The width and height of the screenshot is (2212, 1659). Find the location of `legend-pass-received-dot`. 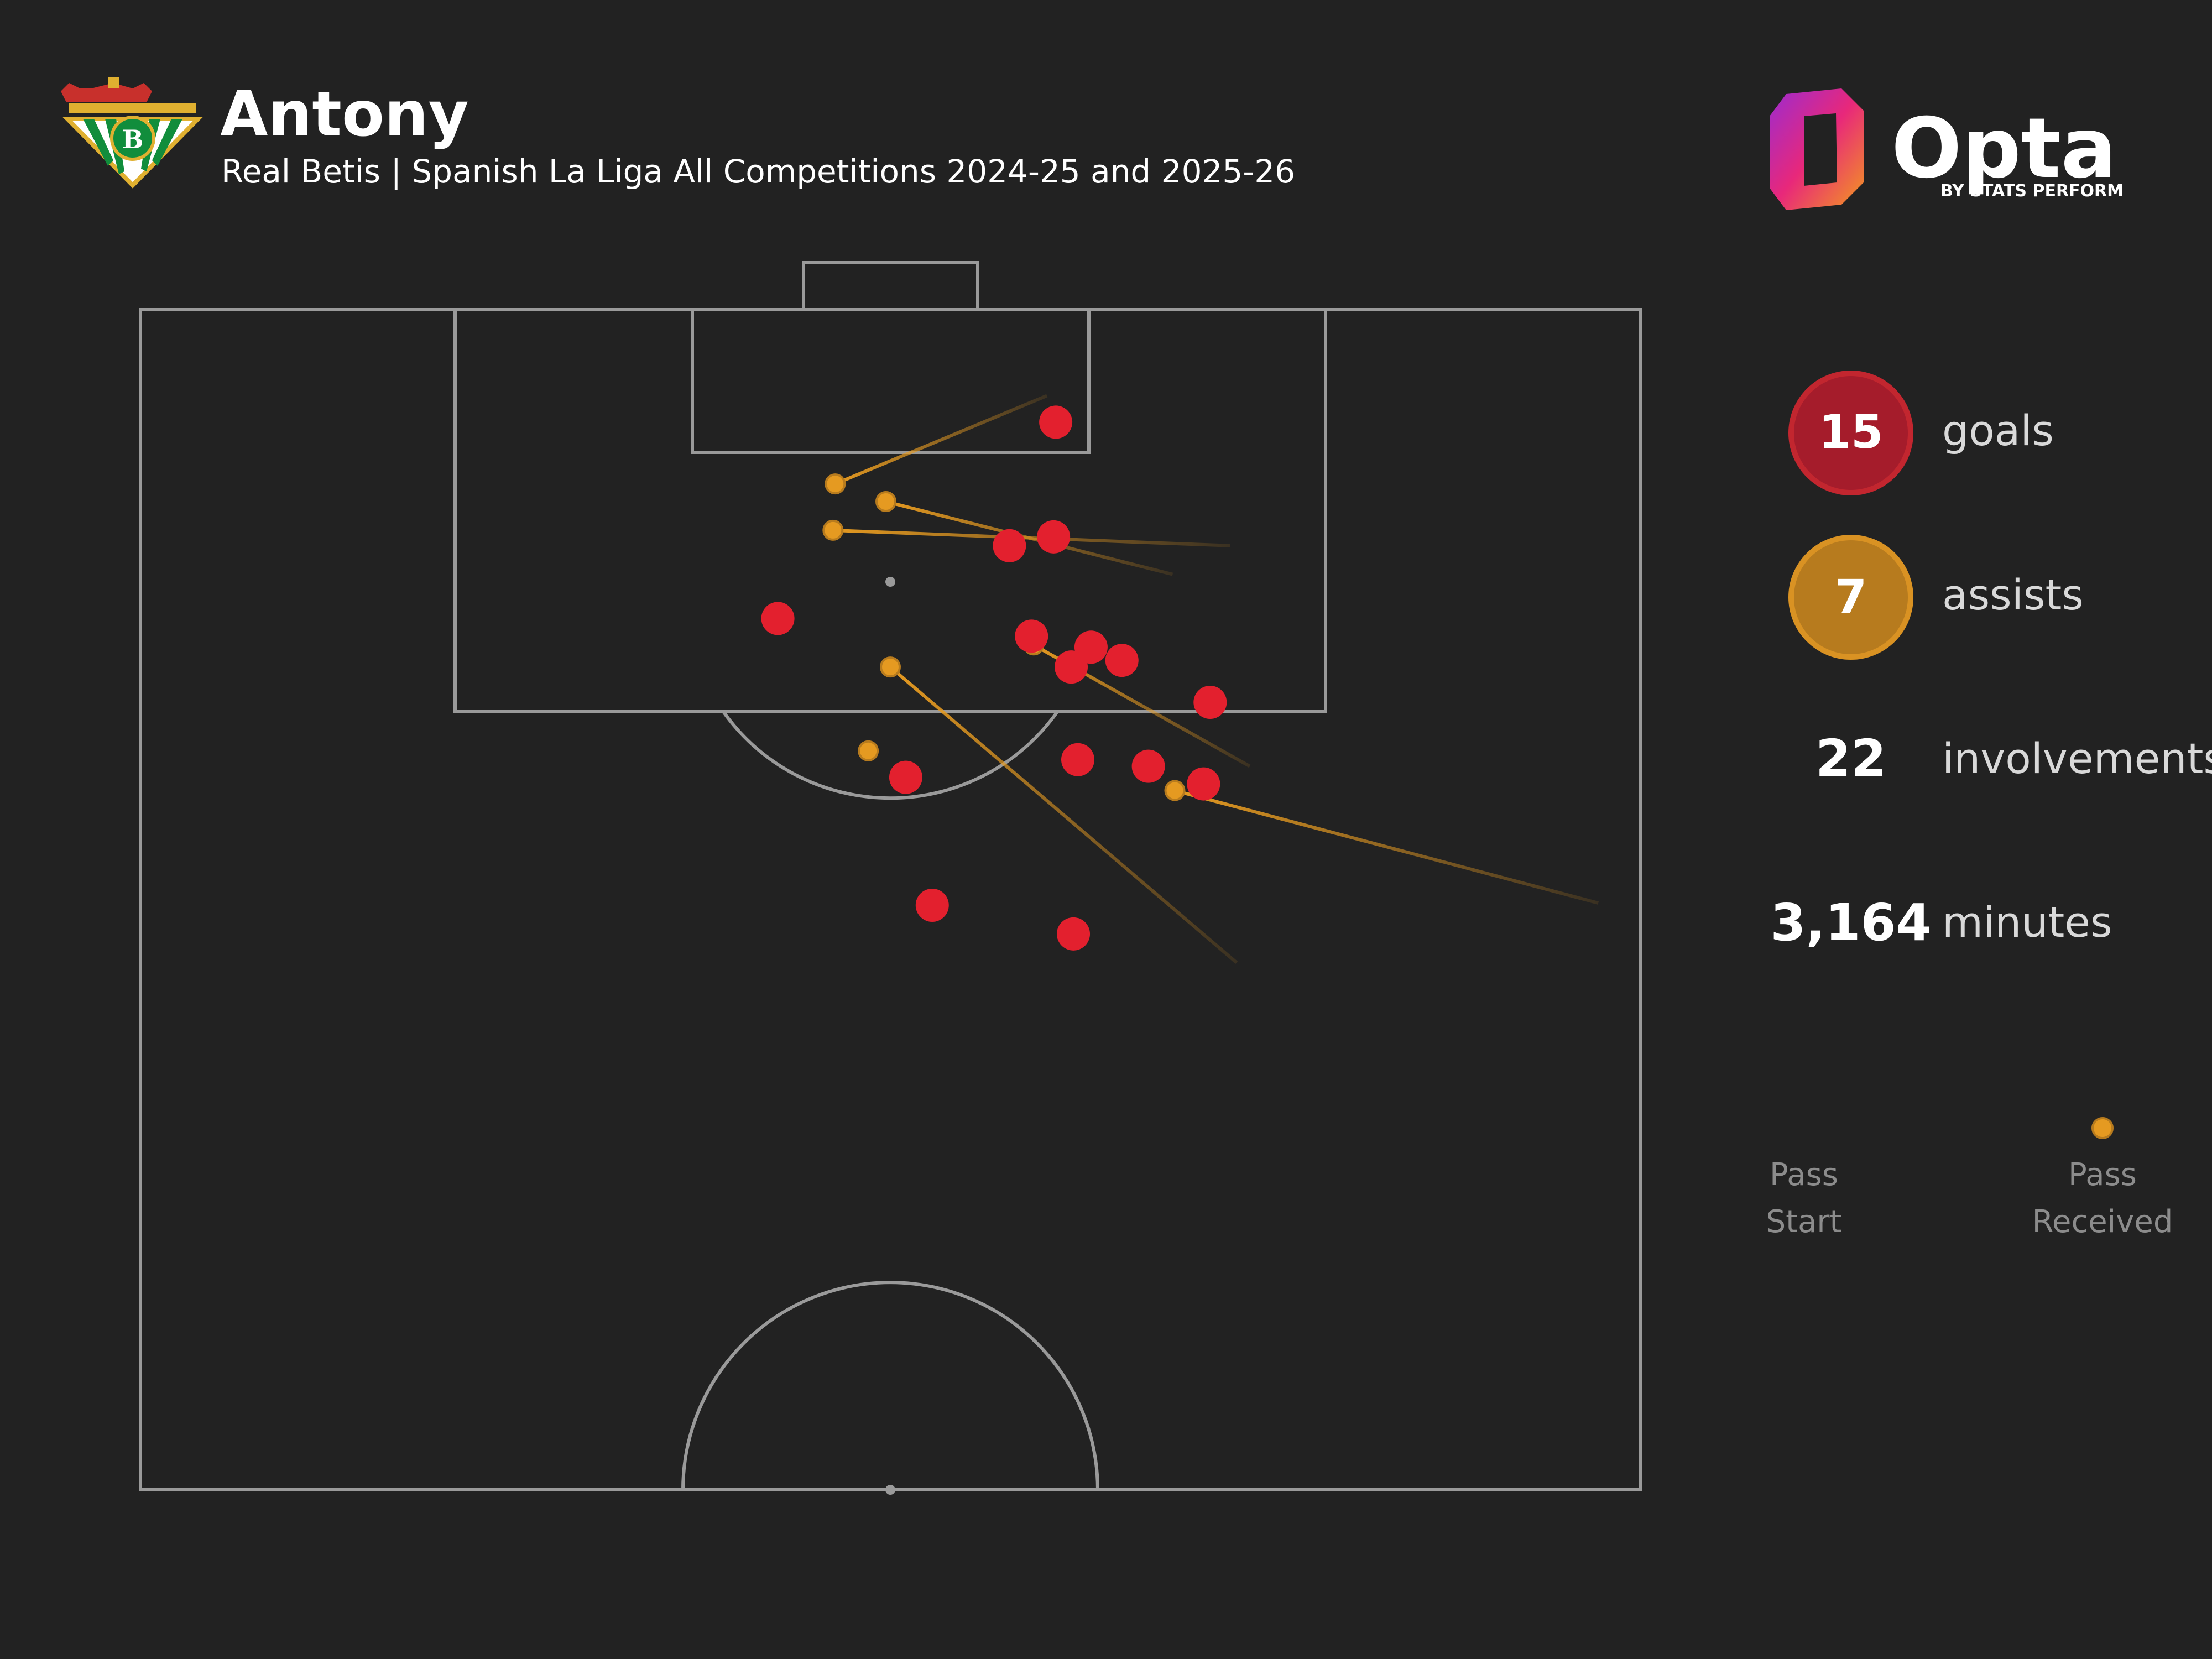

legend-pass-received-dot is located at coordinates (2102, 1128).